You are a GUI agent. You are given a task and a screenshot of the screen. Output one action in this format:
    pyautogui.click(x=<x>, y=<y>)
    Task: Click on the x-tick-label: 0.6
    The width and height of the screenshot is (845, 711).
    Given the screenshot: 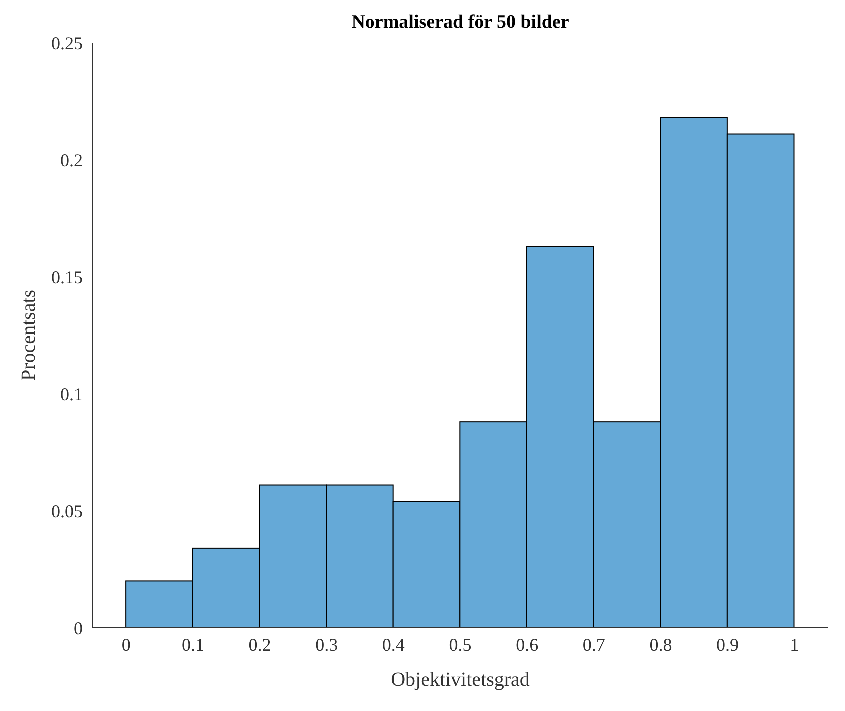 What is the action you would take?
    pyautogui.click(x=527, y=644)
    